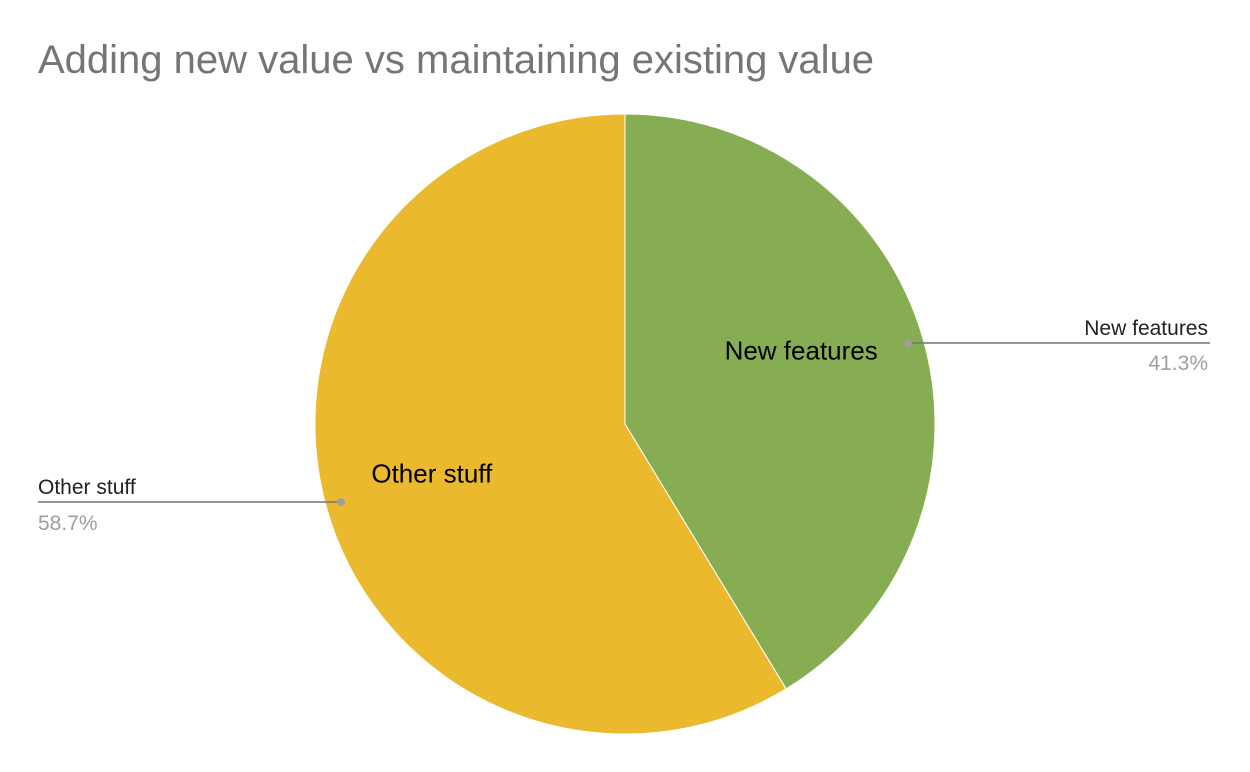 The height and width of the screenshot is (772, 1250). What do you see at coordinates (68, 523) in the screenshot?
I see `callout-percent-other-stuff: 58.7%` at bounding box center [68, 523].